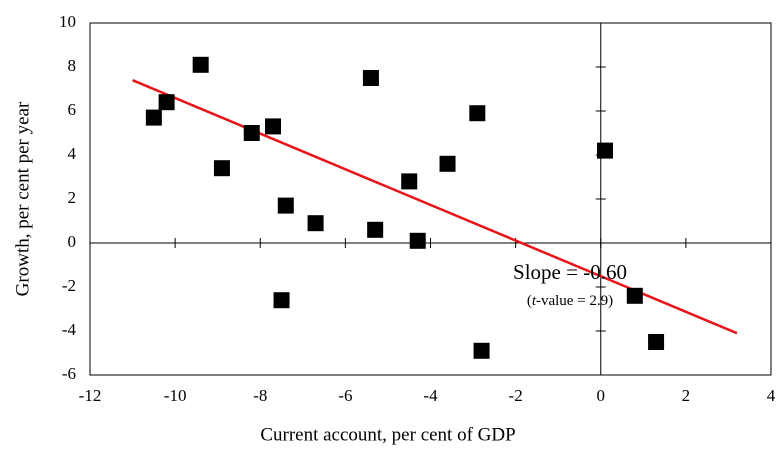 Image resolution: width=776 pixels, height=450 pixels. Describe the element at coordinates (570, 272) in the screenshot. I see `annotation: Slope = -0.60` at that location.